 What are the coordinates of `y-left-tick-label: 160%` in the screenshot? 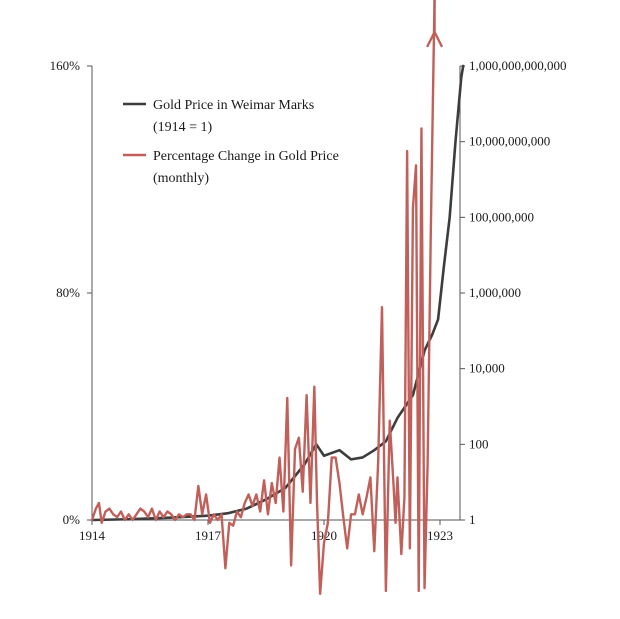 It's located at (65, 65).